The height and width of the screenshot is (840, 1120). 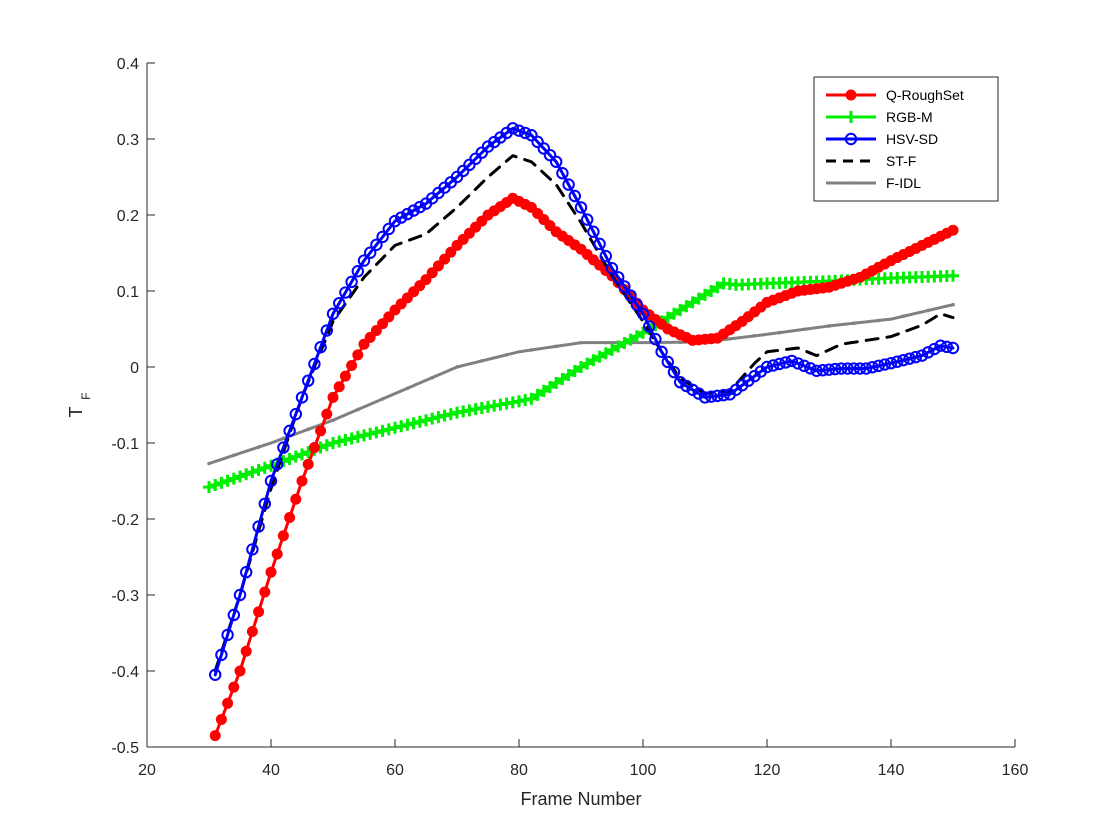 I want to click on y-tick-label: 0.1, so click(x=128, y=292).